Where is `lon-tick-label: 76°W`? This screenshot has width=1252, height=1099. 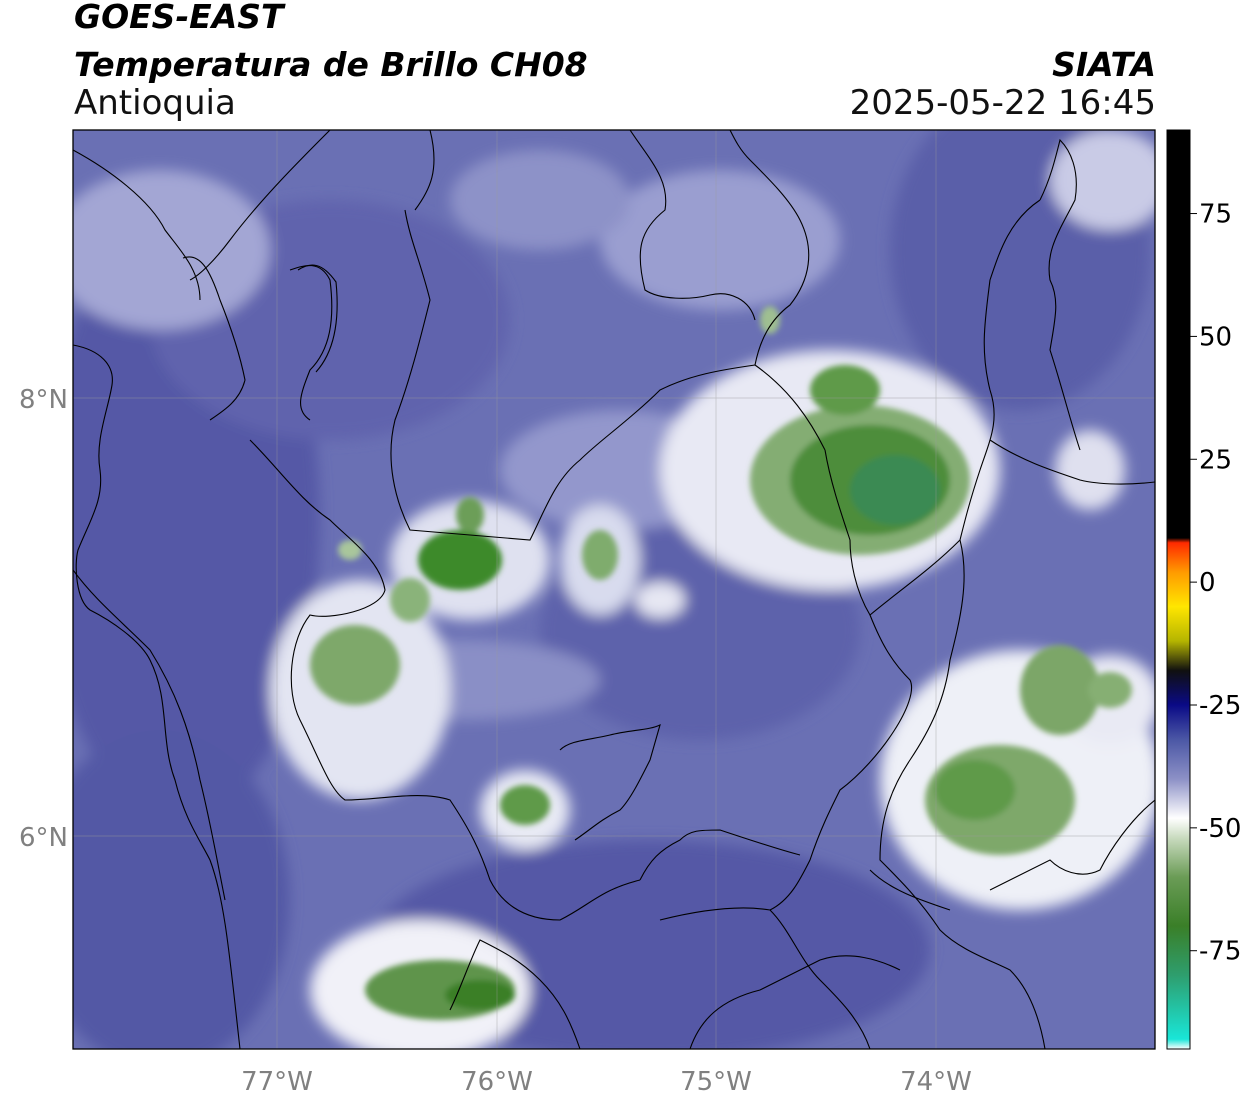
lon-tick-label: 76°W is located at coordinates (497, 1082).